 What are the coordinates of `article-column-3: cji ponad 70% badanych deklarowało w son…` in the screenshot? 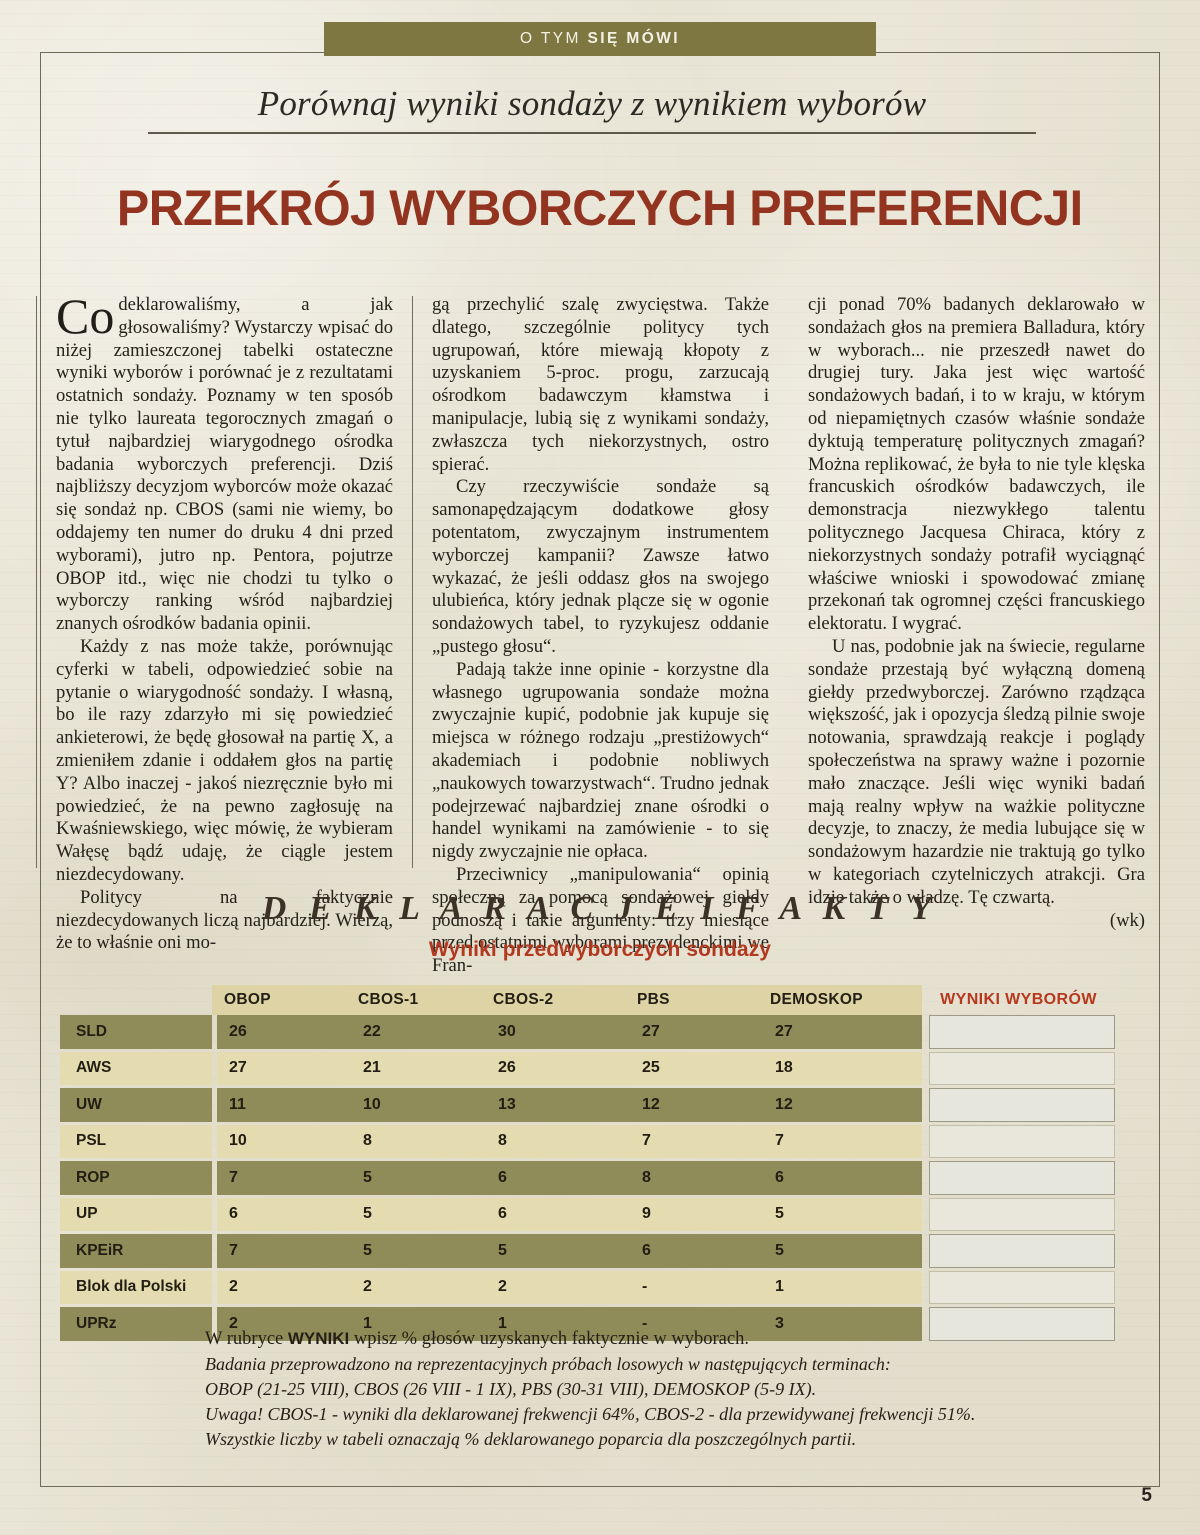 It's located at (976, 612).